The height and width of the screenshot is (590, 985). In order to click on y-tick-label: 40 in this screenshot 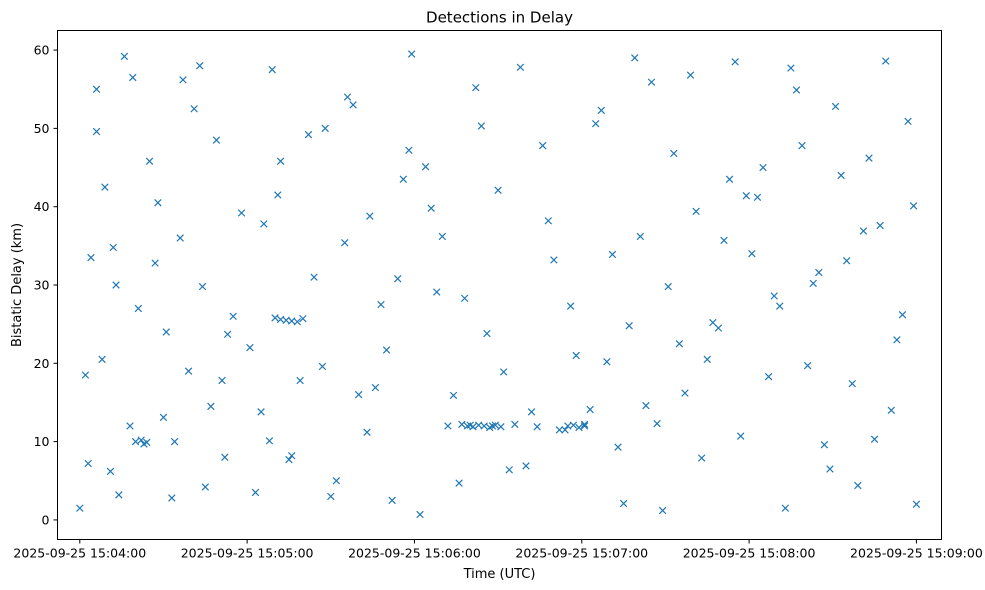, I will do `click(42, 206)`.